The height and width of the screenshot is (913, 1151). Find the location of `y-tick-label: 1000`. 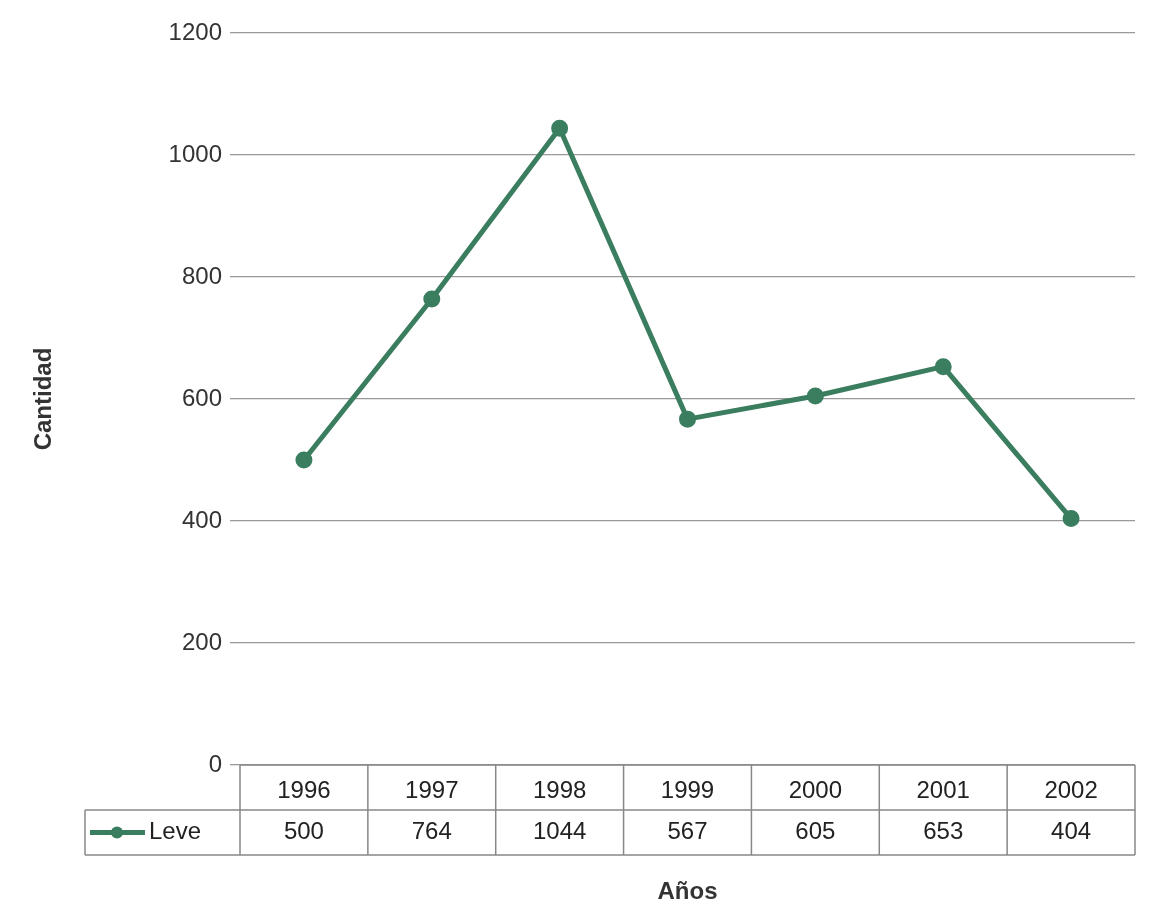

y-tick-label: 1000 is located at coordinates (195, 153).